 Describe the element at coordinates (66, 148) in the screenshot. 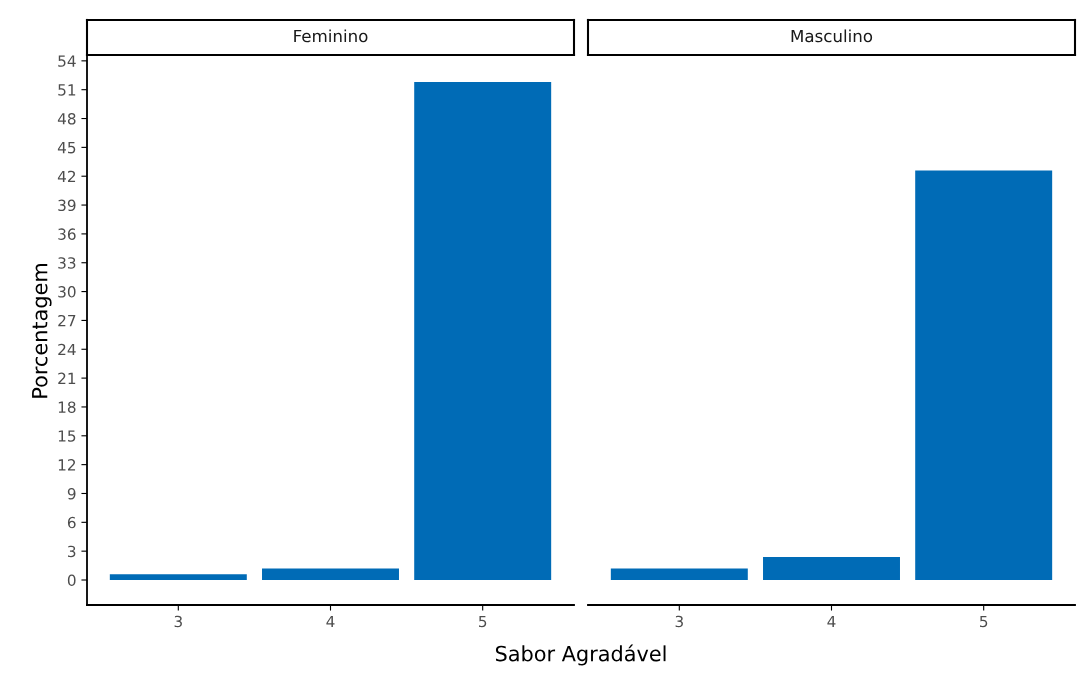

I see `y-tick-label: 45` at that location.